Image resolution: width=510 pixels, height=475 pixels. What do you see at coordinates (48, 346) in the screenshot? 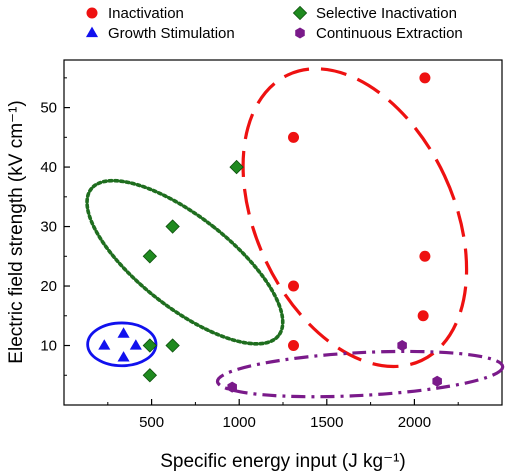
I see `y-tick-label: 10` at bounding box center [48, 346].